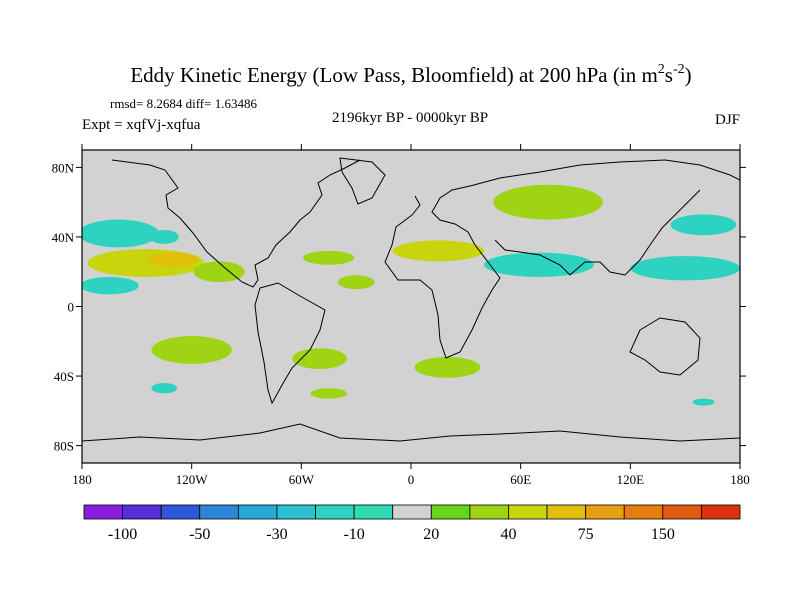 This screenshot has height=600, width=800. I want to click on colorbar: -100 -50 -30 -10 20 40 75 150, so click(412, 523).